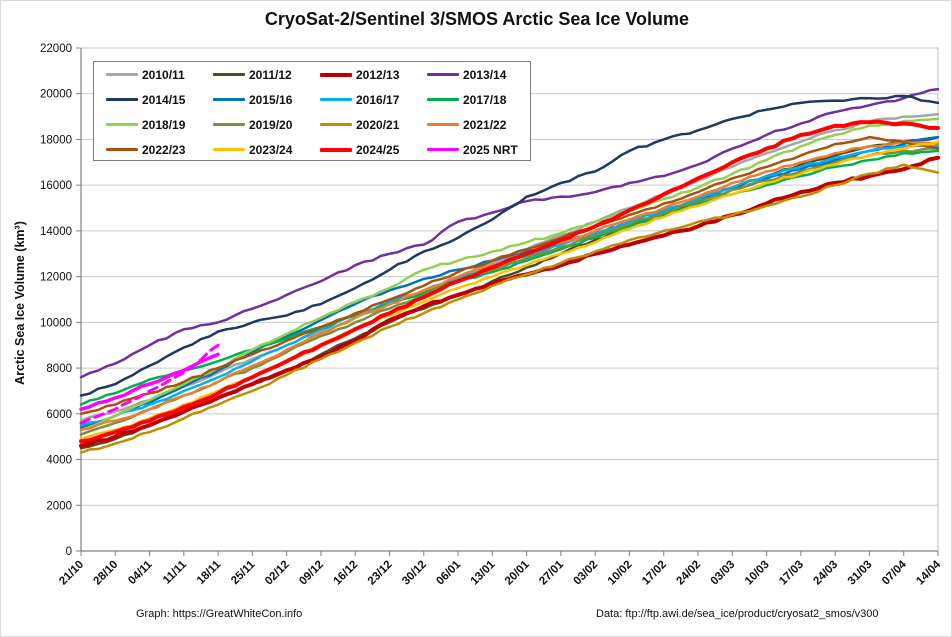  Describe the element at coordinates (209, 572) in the screenshot. I see `x-tick-label: 18/11` at that location.